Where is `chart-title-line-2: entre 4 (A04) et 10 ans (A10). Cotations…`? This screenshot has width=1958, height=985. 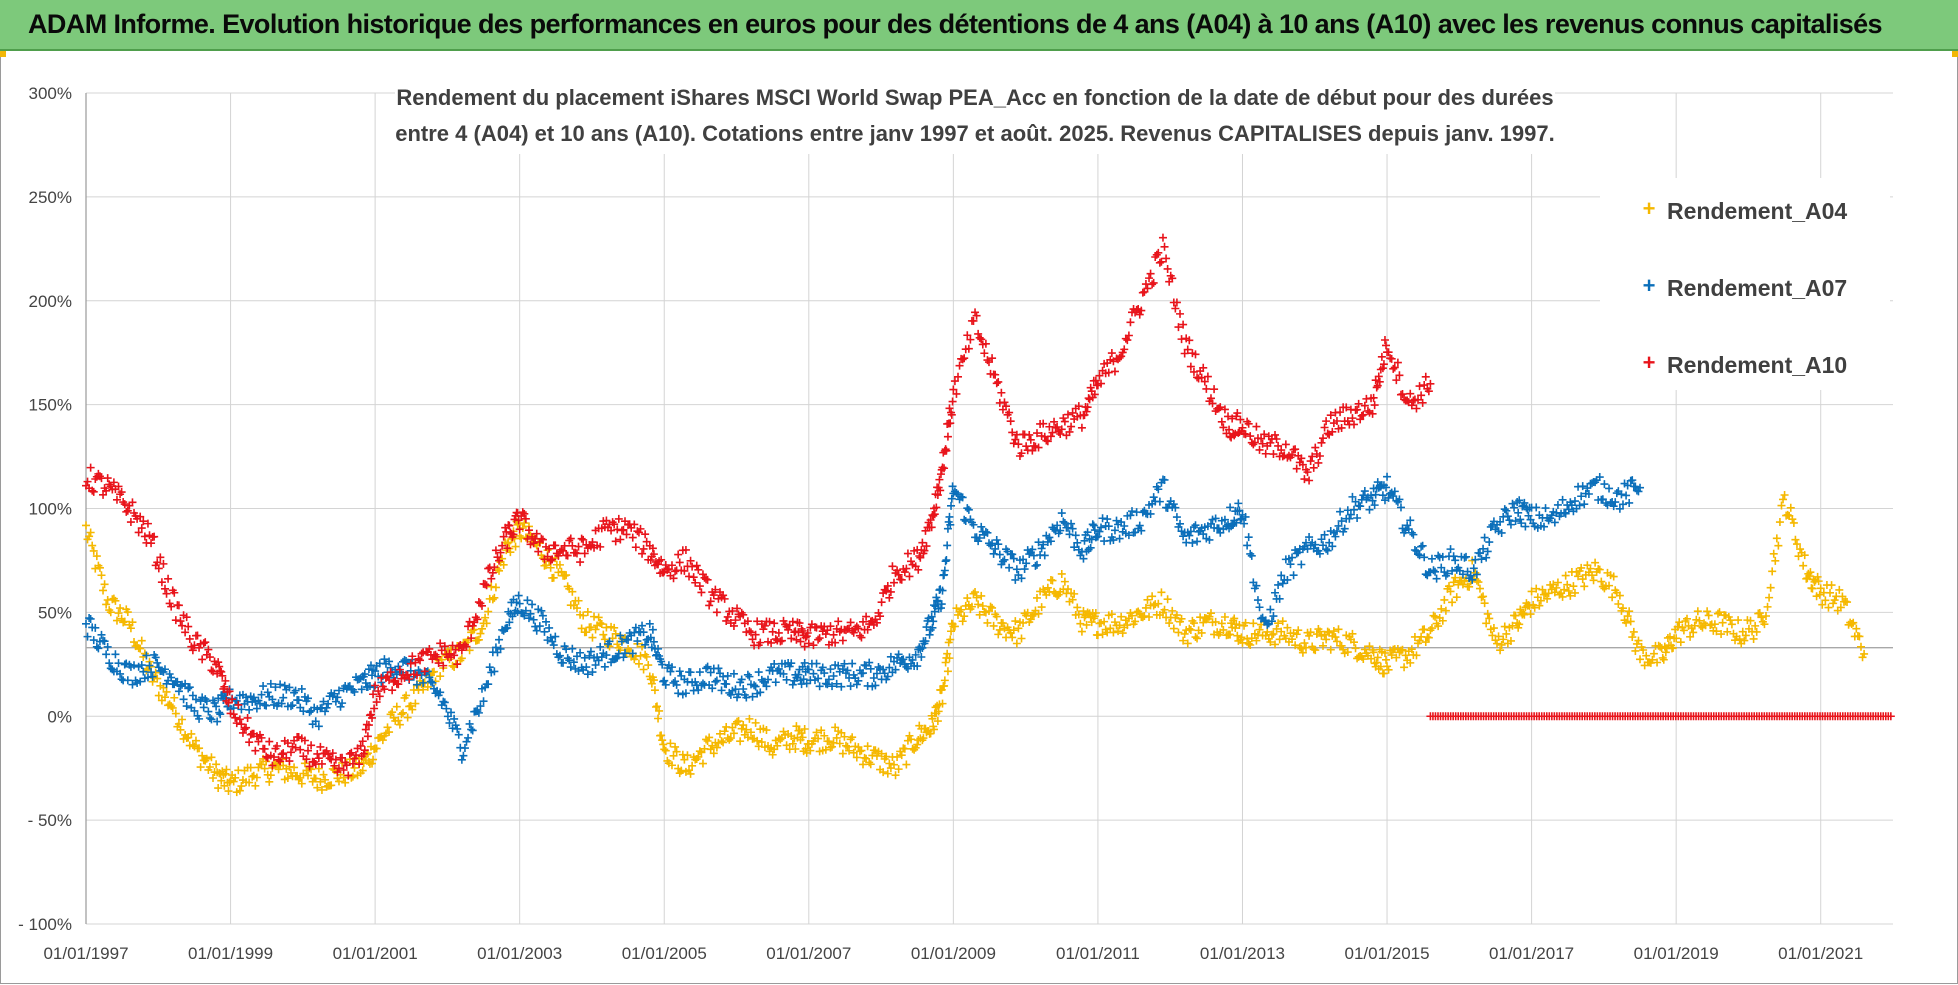 chart-title-line-2: entre 4 (A04) et 10 ans (A10). Cotations… is located at coordinates (974, 133).